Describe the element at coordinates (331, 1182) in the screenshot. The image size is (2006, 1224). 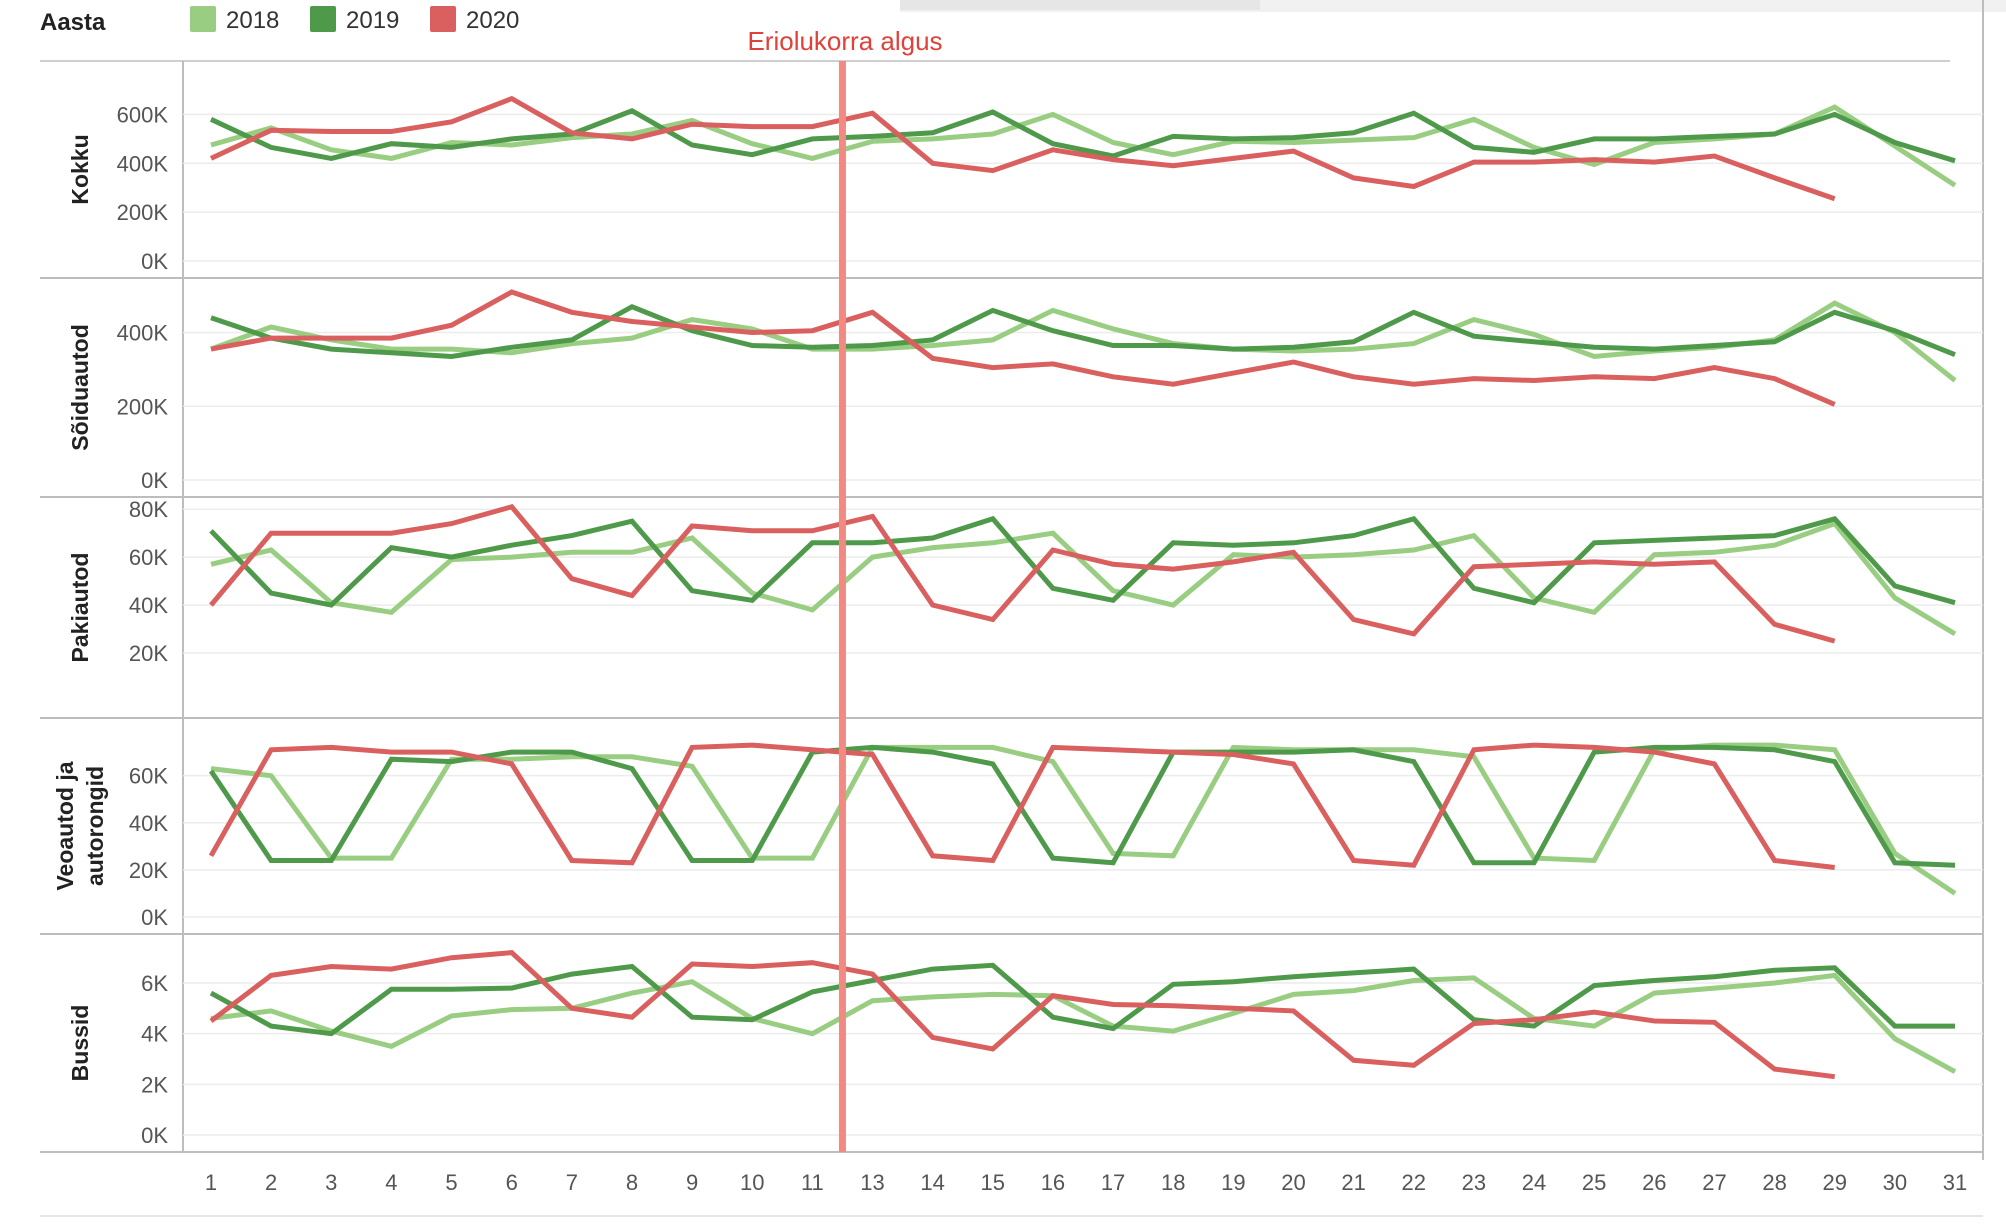
I see `x-tick-label: 3` at that location.